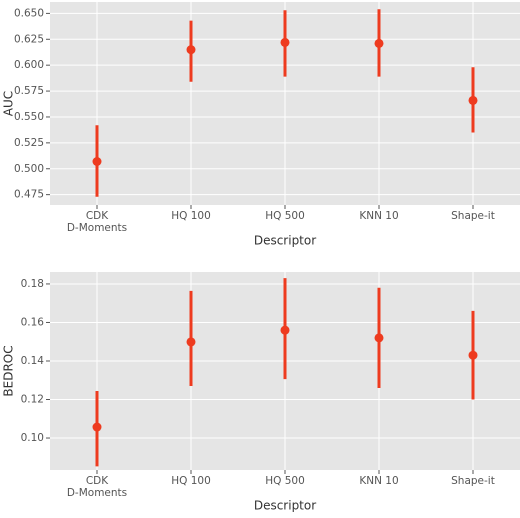 This screenshot has height=518, width=520. I want to click on y-tick-label: 0.650, so click(29, 13).